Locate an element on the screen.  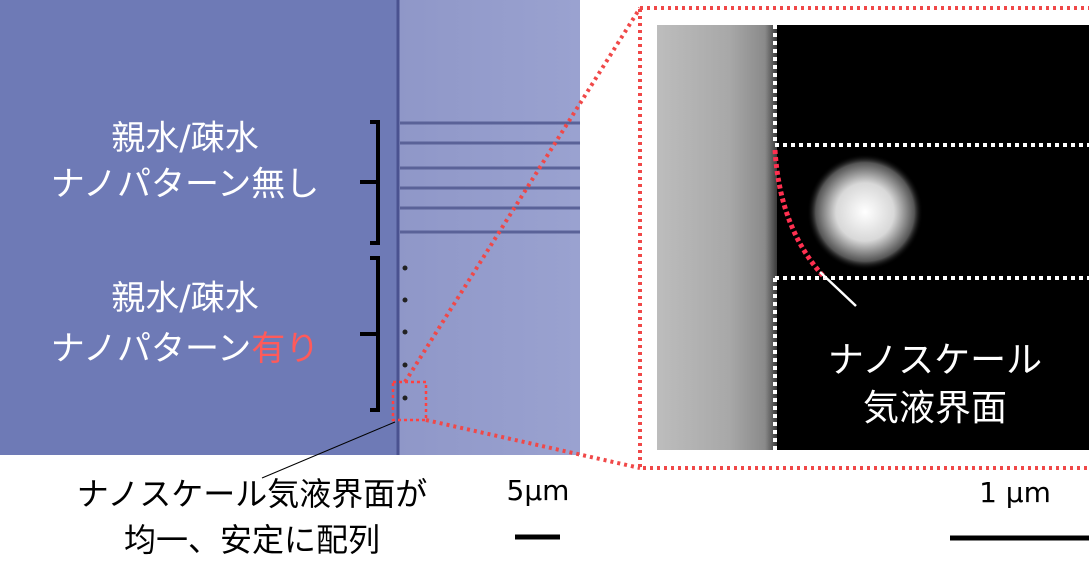
caption: 均一、安定に配列 is located at coordinates (252, 540).